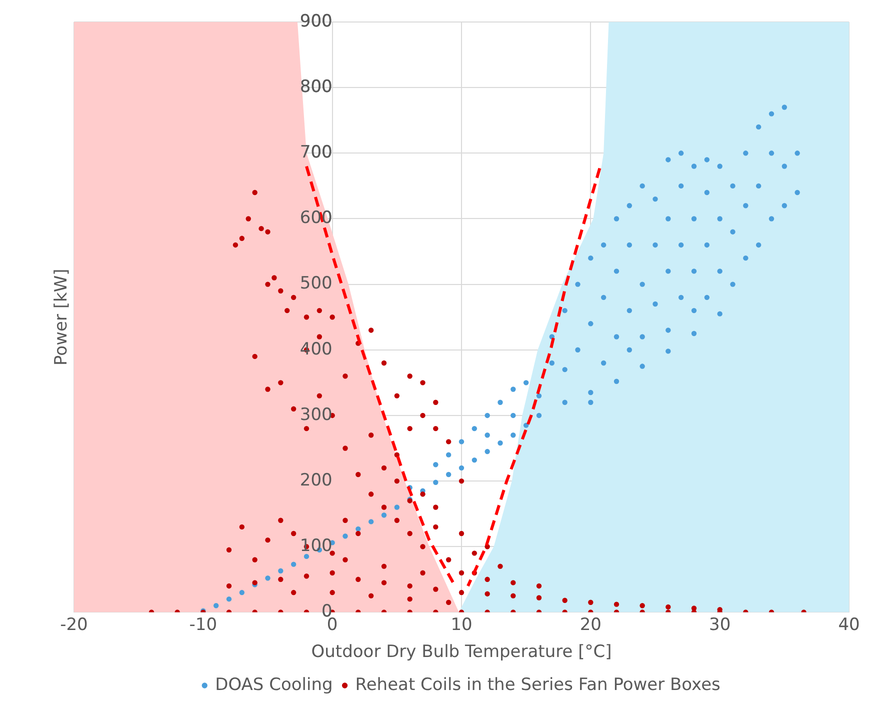  I want to click on y-tick-label: 300, so click(316, 414).